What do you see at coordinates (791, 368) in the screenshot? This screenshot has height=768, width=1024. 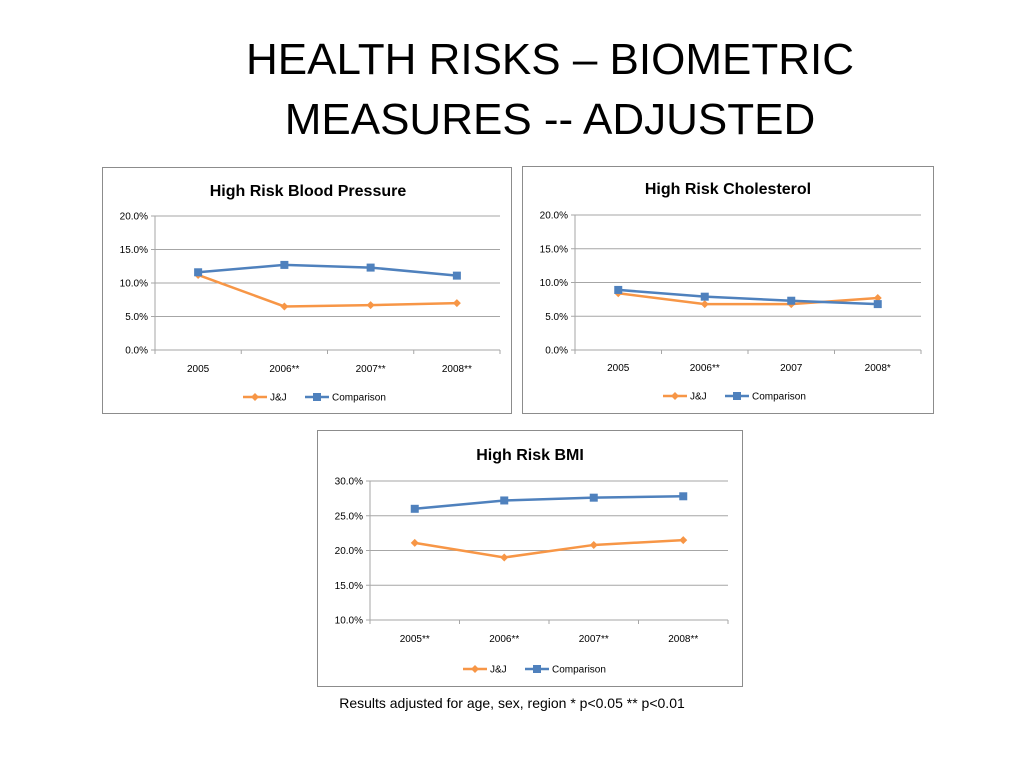 I see `x-tick-label: 2007` at bounding box center [791, 368].